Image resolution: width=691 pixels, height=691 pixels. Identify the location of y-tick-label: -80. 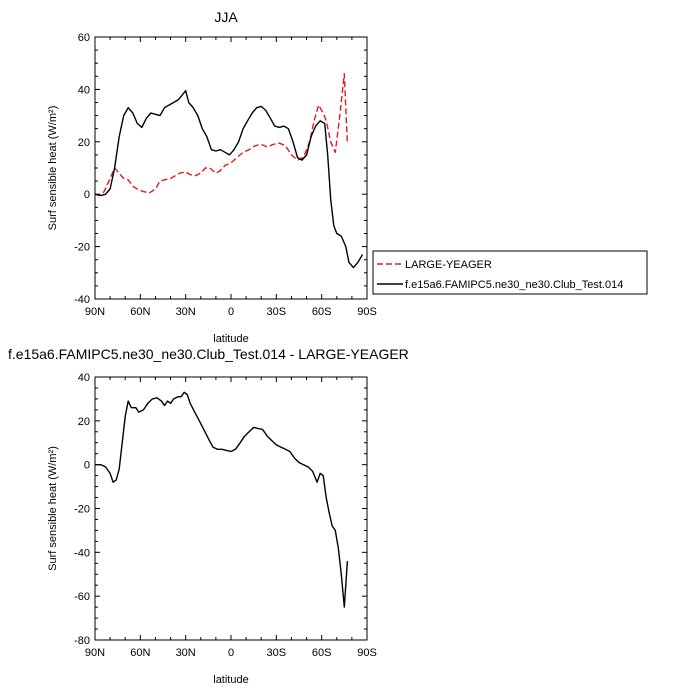
(82, 641).